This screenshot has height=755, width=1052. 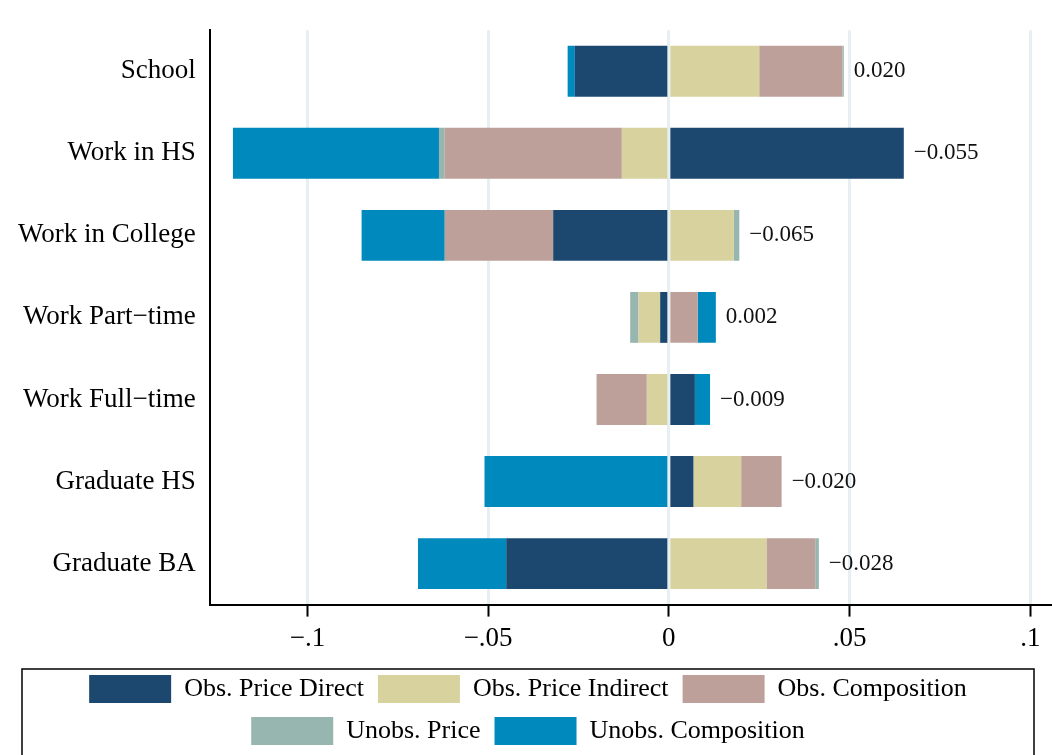 What do you see at coordinates (571, 687) in the screenshot?
I see `legend-label: Obs. Price Indirect` at bounding box center [571, 687].